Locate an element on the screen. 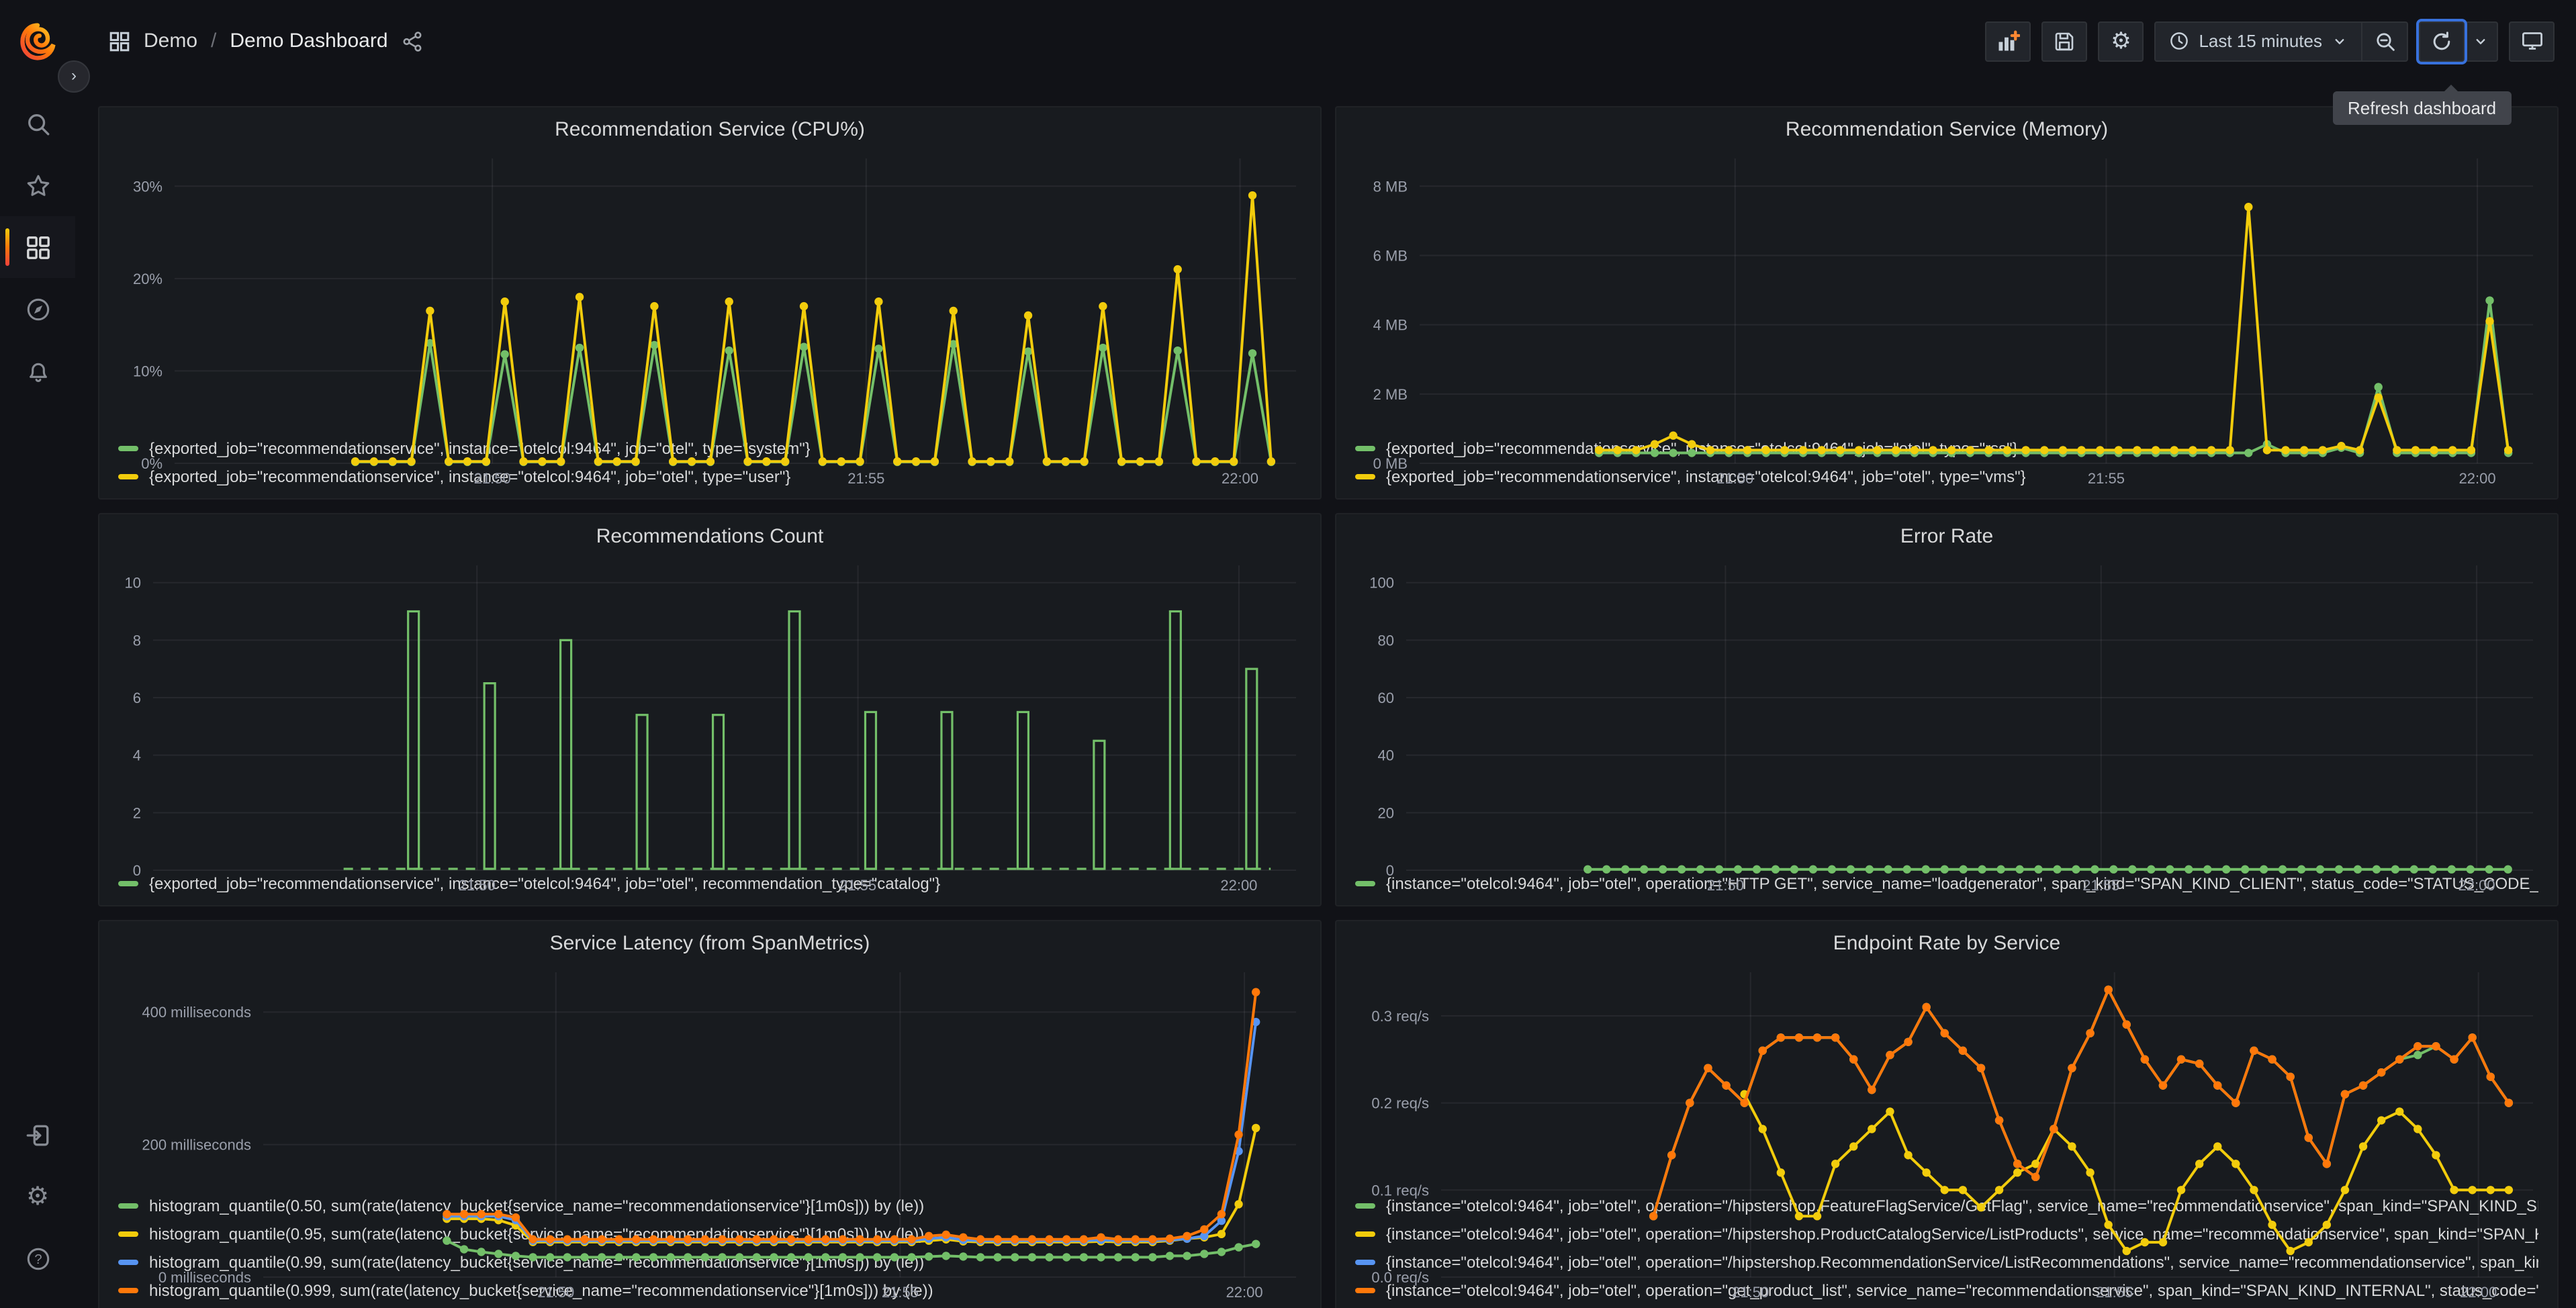  sidebar-item-explore is located at coordinates (37, 309).